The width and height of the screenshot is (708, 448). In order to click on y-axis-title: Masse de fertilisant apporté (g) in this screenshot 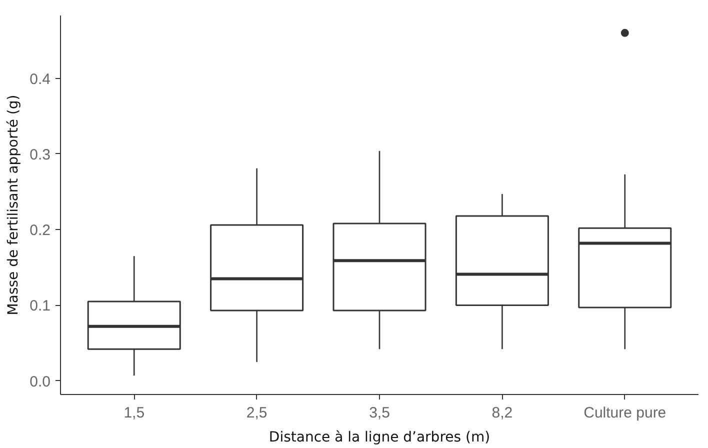, I will do `click(14, 205)`.